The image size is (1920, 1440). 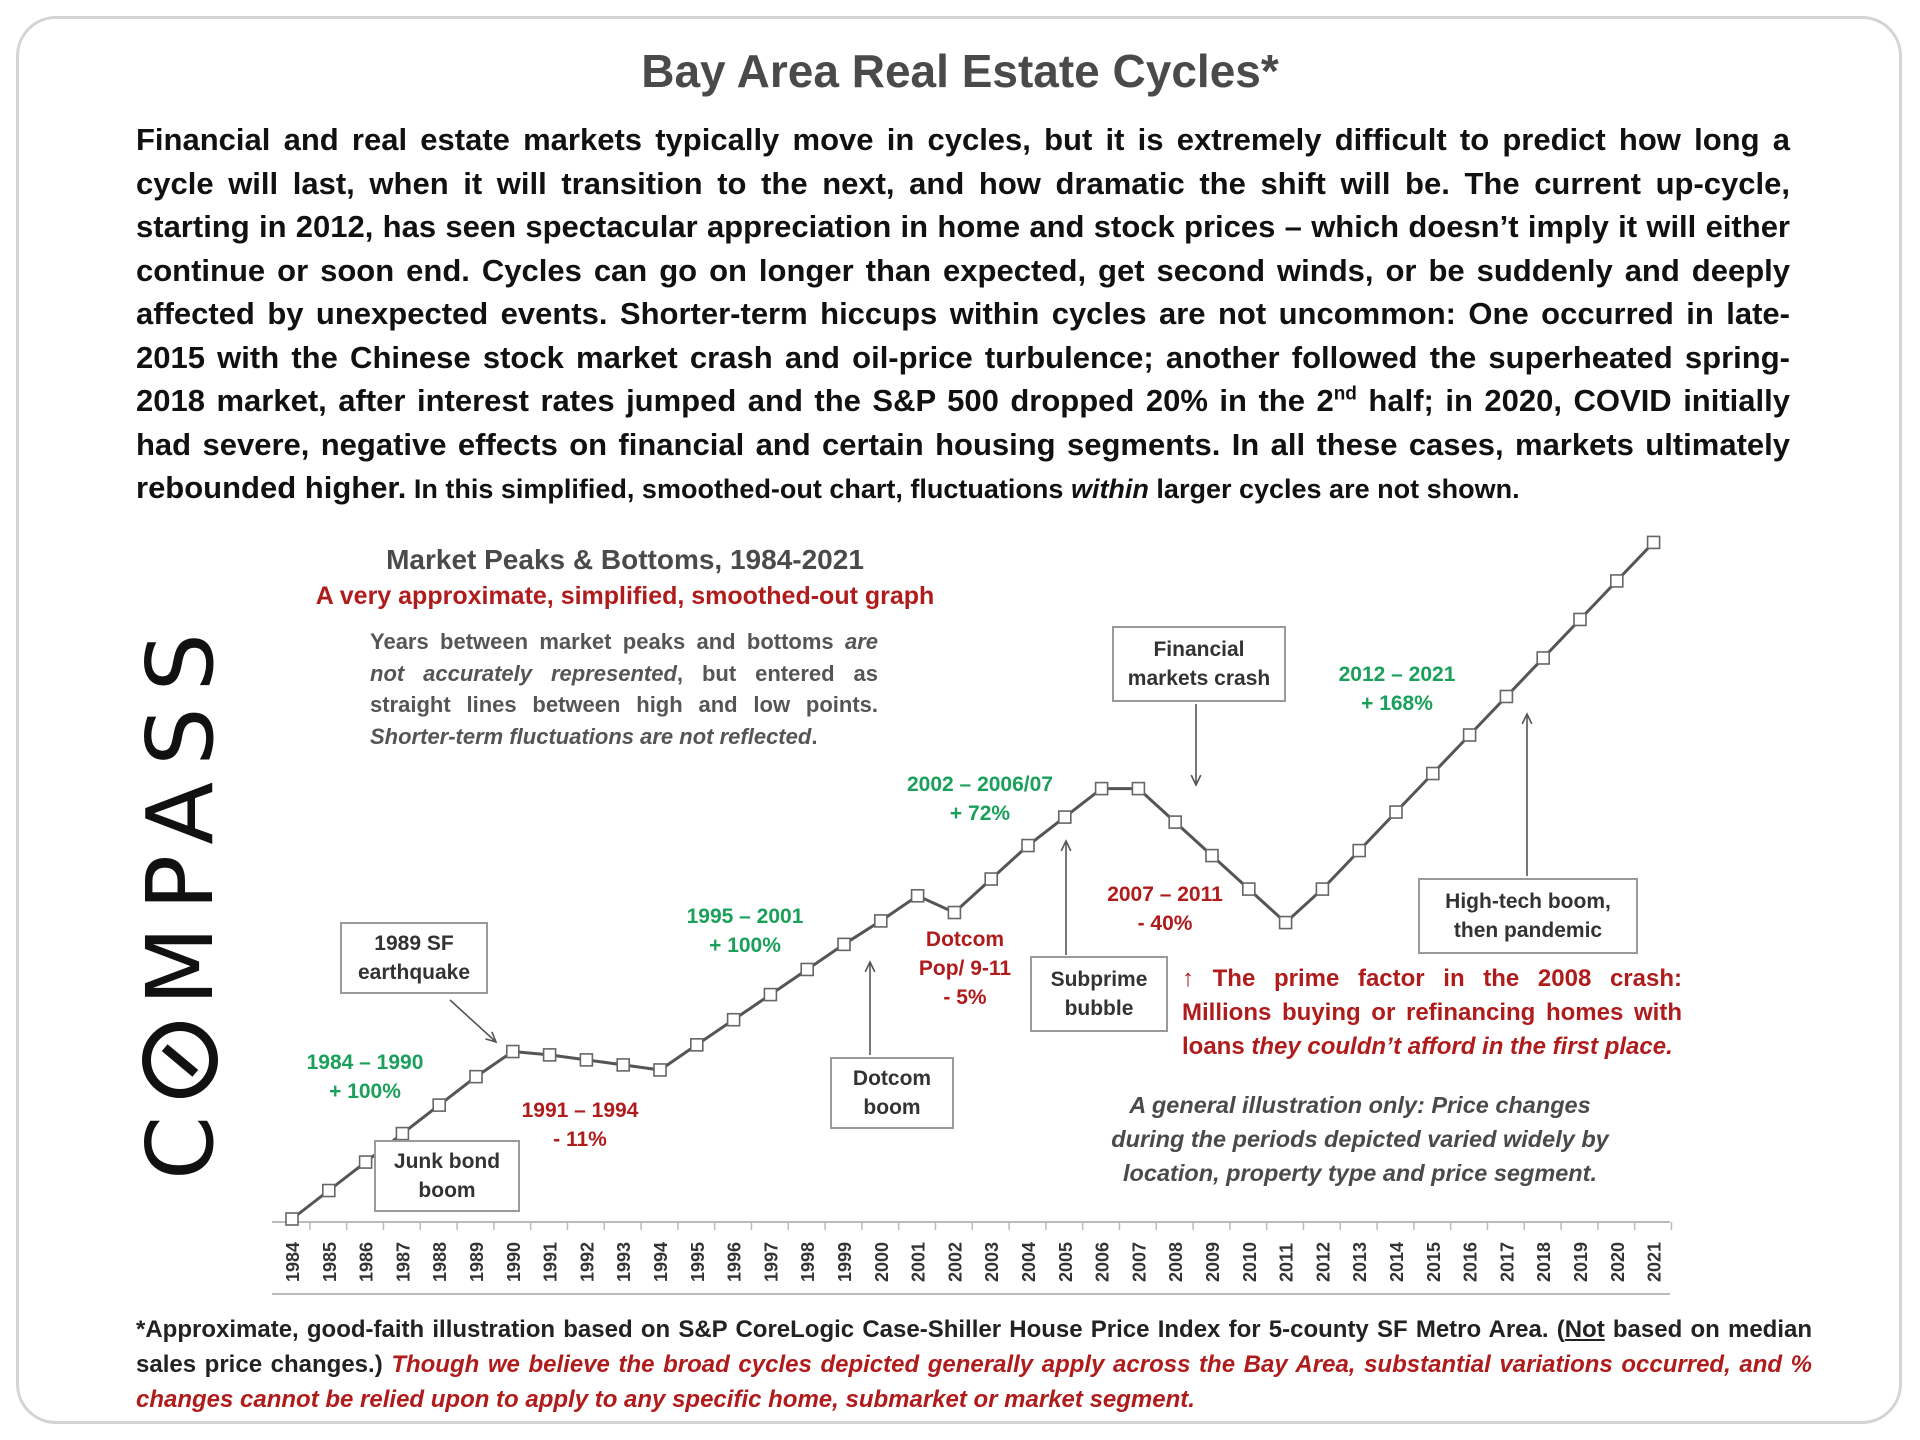 I want to click on x-tick-label-1990: 1990, so click(x=514, y=1262).